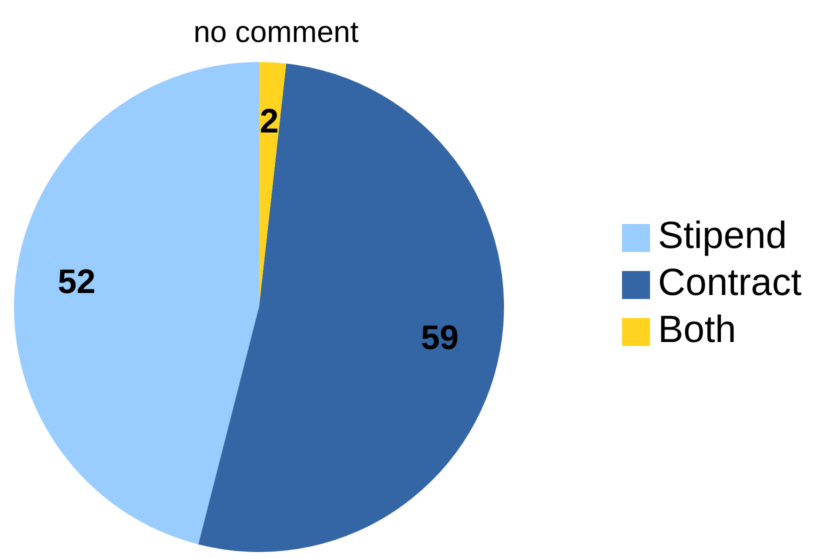 This screenshot has width=822, height=559. I want to click on data-label: 2, so click(269, 121).